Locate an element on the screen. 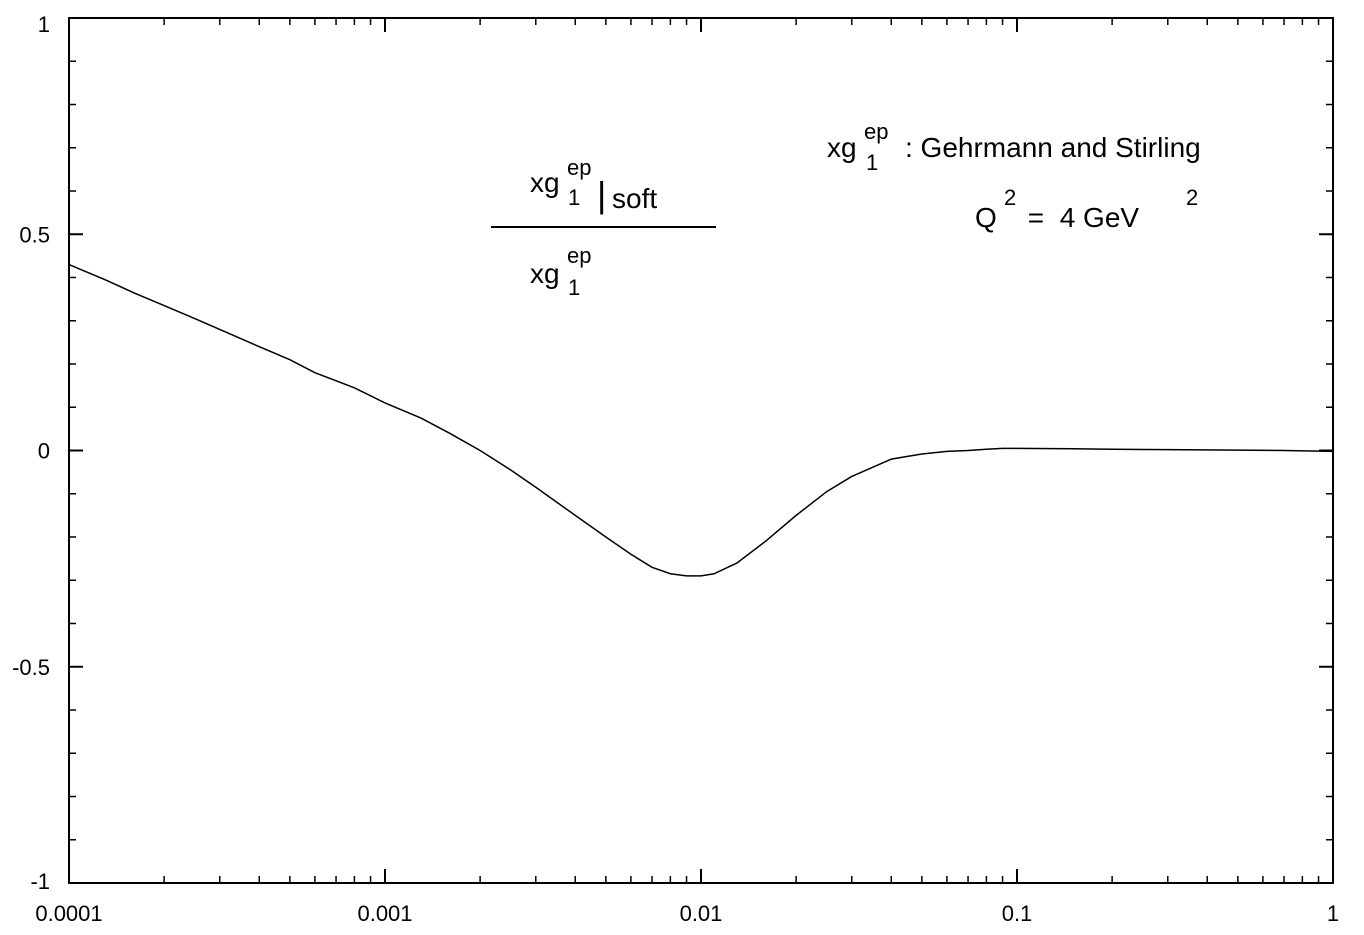 The image size is (1364, 935). q2-unit-sup: 2 is located at coordinates (1192, 197).